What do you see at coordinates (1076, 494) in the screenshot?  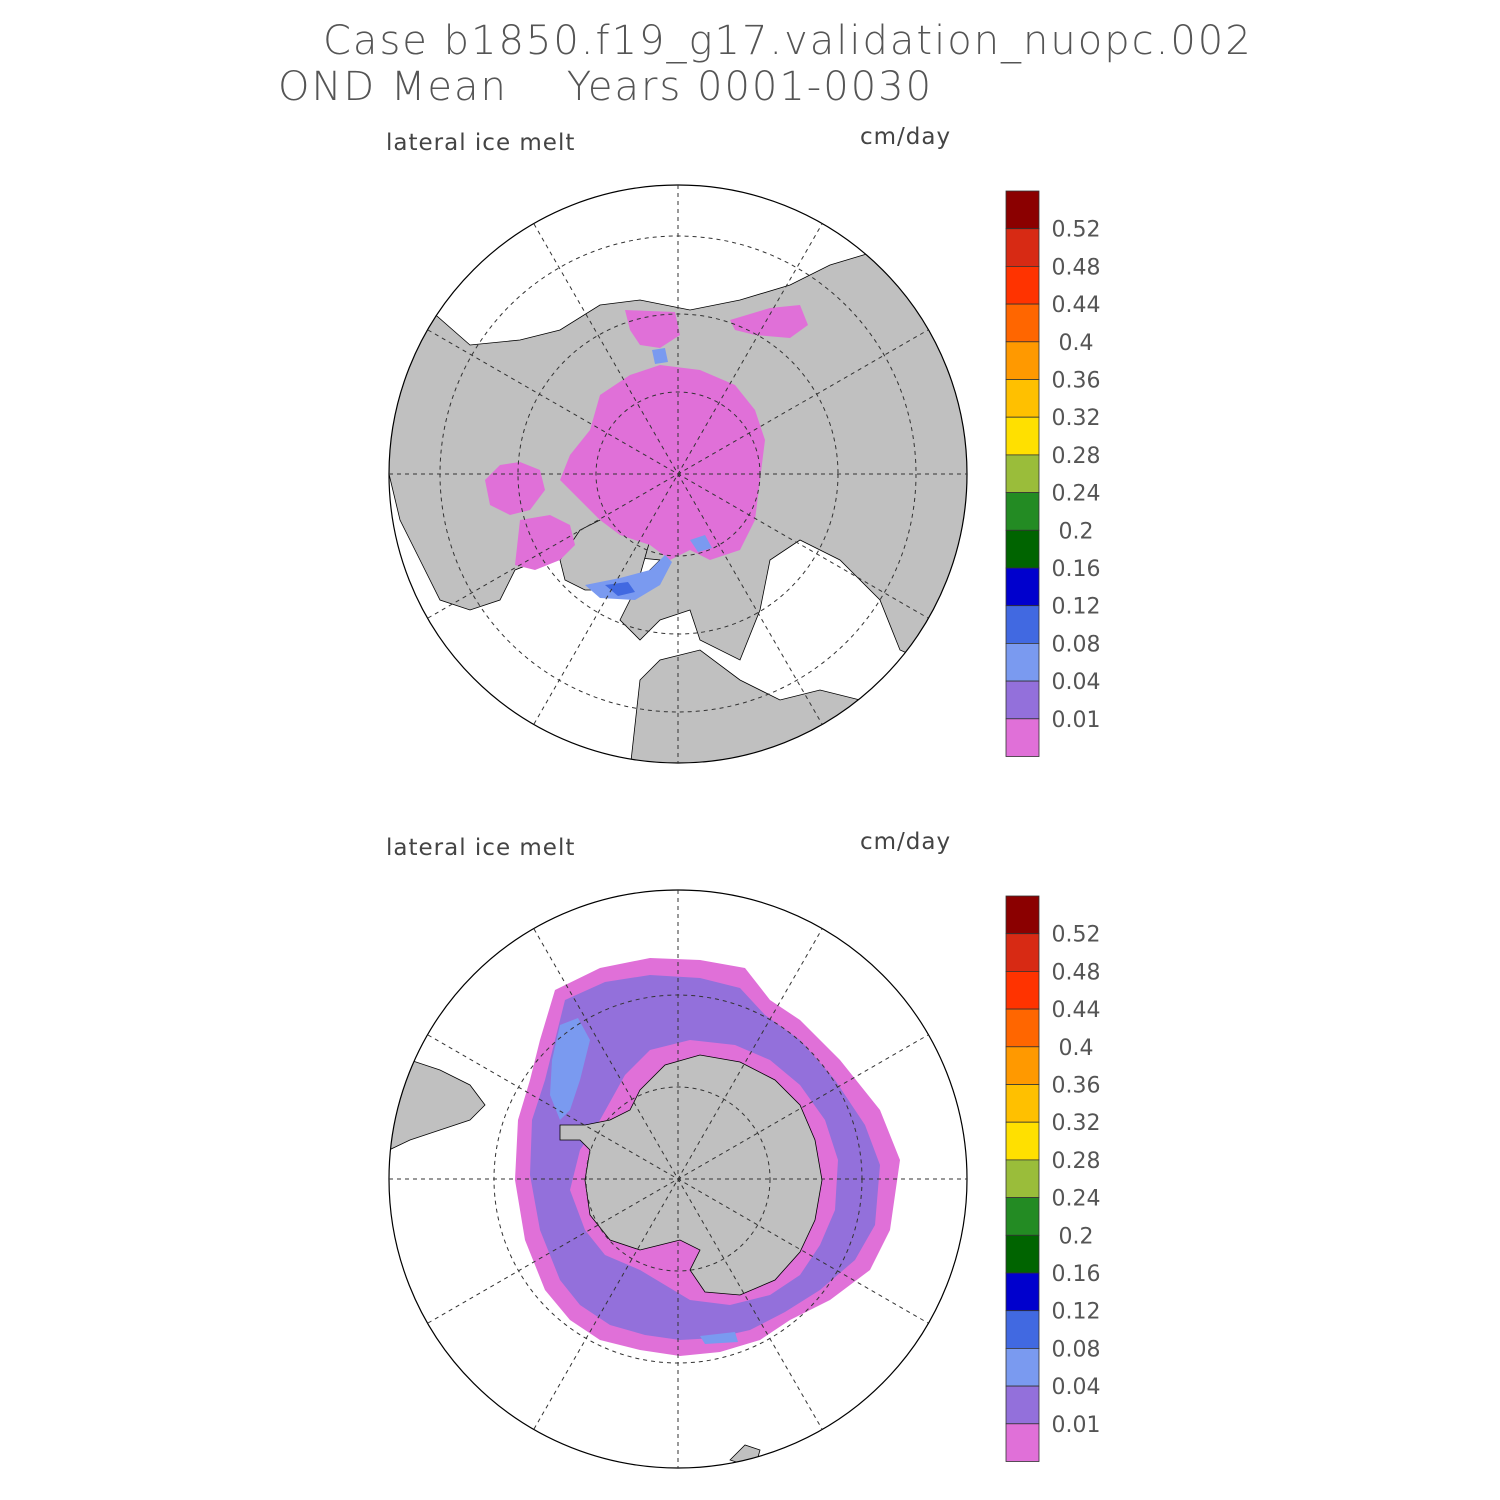 I see `north-colorbar-label: 0.24` at bounding box center [1076, 494].